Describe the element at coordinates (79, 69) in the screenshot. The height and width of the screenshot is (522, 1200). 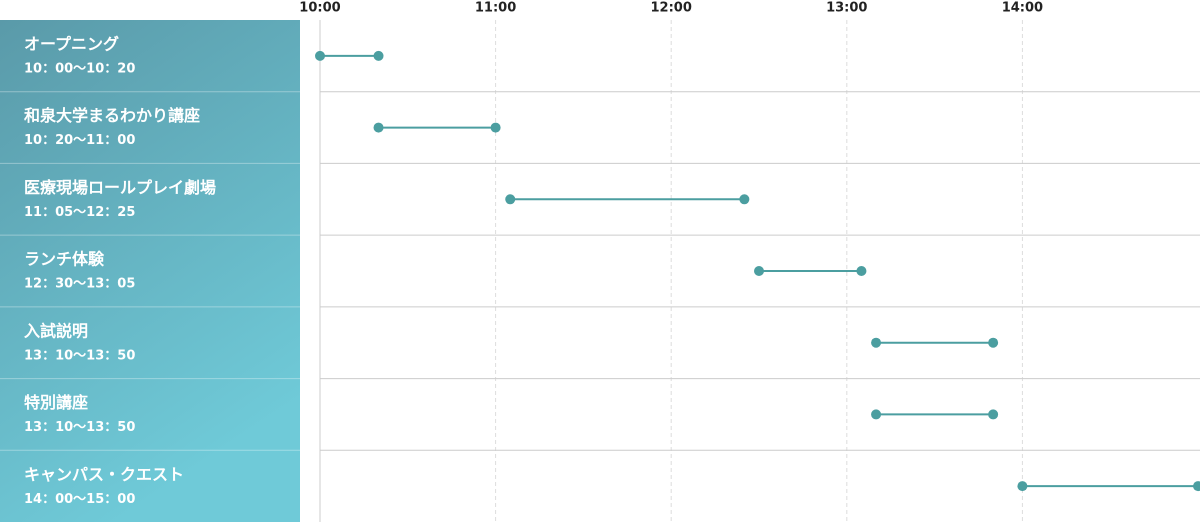
I see `task-time: 10：00〜10：20` at that location.